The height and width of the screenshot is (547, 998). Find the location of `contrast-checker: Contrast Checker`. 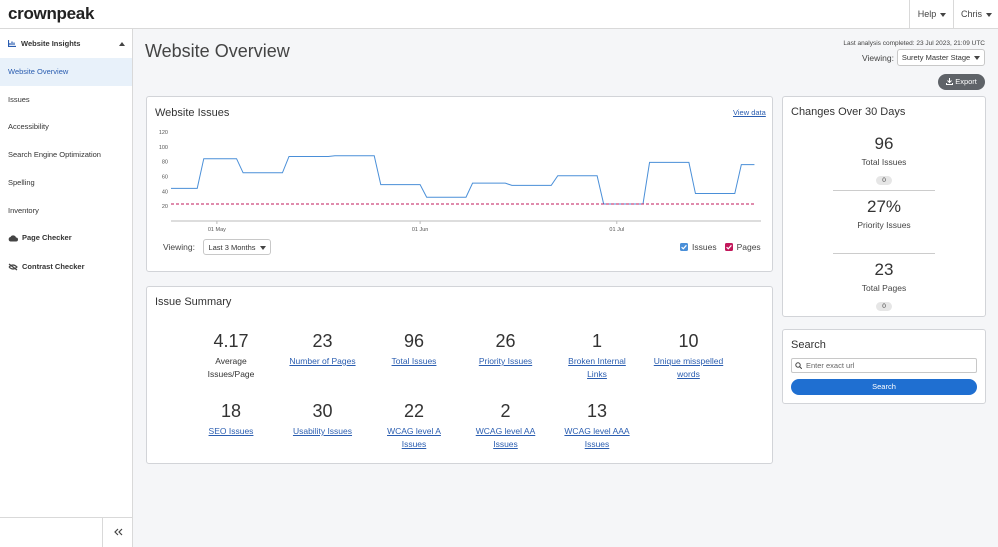

contrast-checker: Contrast Checker is located at coordinates (66, 267).